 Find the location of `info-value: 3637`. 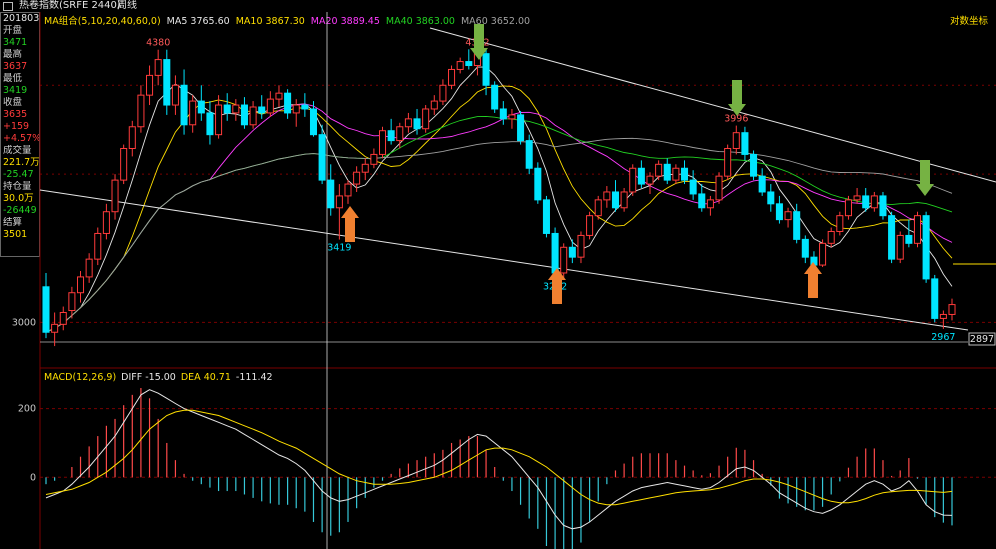

info-value: 3637 is located at coordinates (15, 66).